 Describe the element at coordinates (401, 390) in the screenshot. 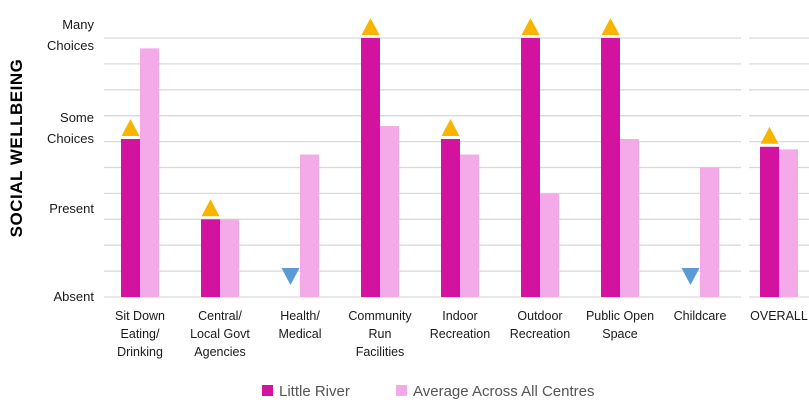

I see `legend-swatch-average` at that location.